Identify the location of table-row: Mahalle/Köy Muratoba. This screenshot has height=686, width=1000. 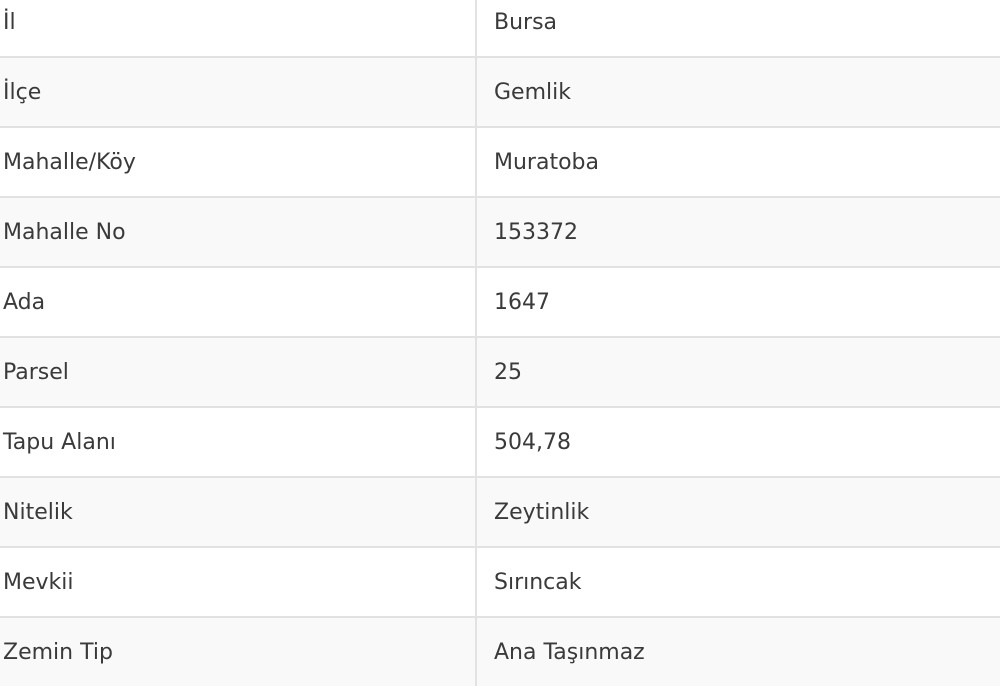
(500, 161).